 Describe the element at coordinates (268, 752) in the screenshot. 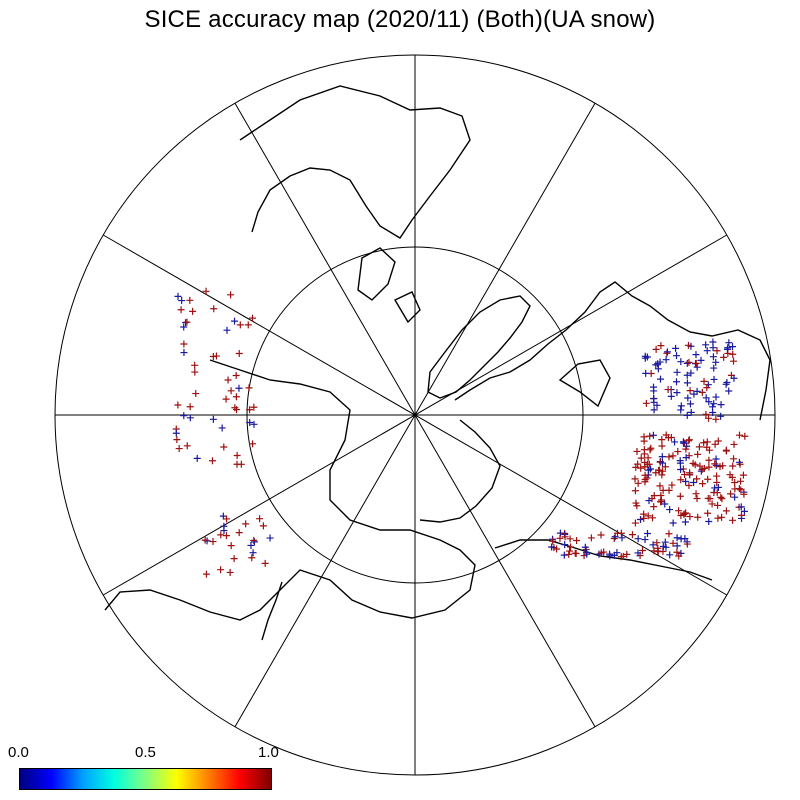

I see `colorbar-max-label: 1.0` at that location.